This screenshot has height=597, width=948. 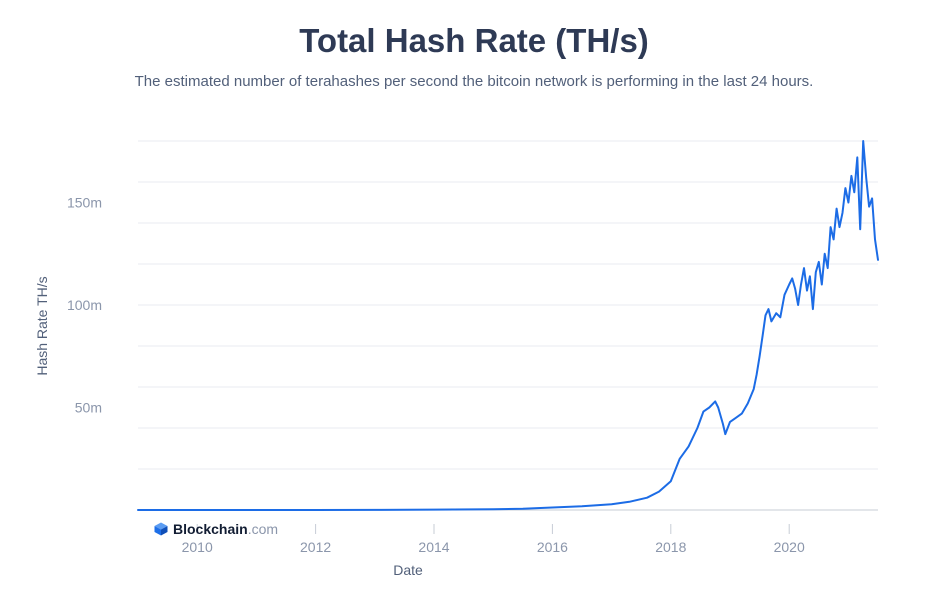 I want to click on x-tick-label: 2014, so click(x=433, y=547).